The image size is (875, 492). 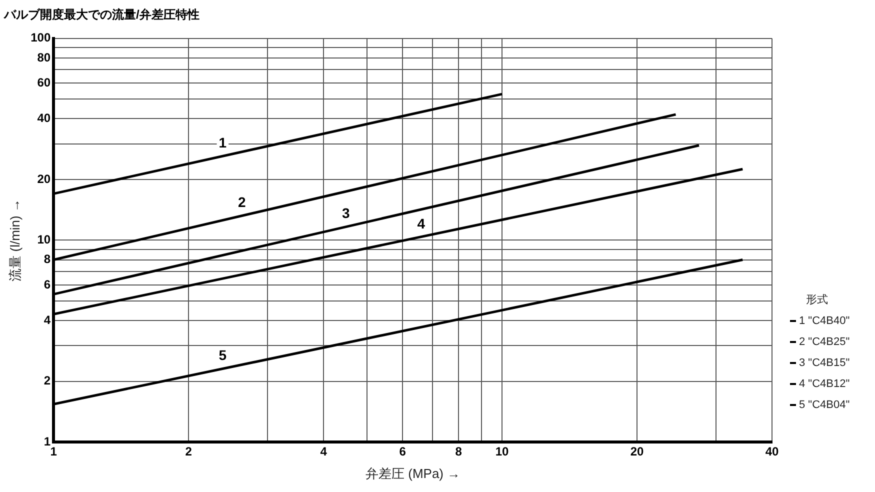 What do you see at coordinates (14, 240) in the screenshot?
I see `y-axis-title: 流量 (l/min) →` at bounding box center [14, 240].